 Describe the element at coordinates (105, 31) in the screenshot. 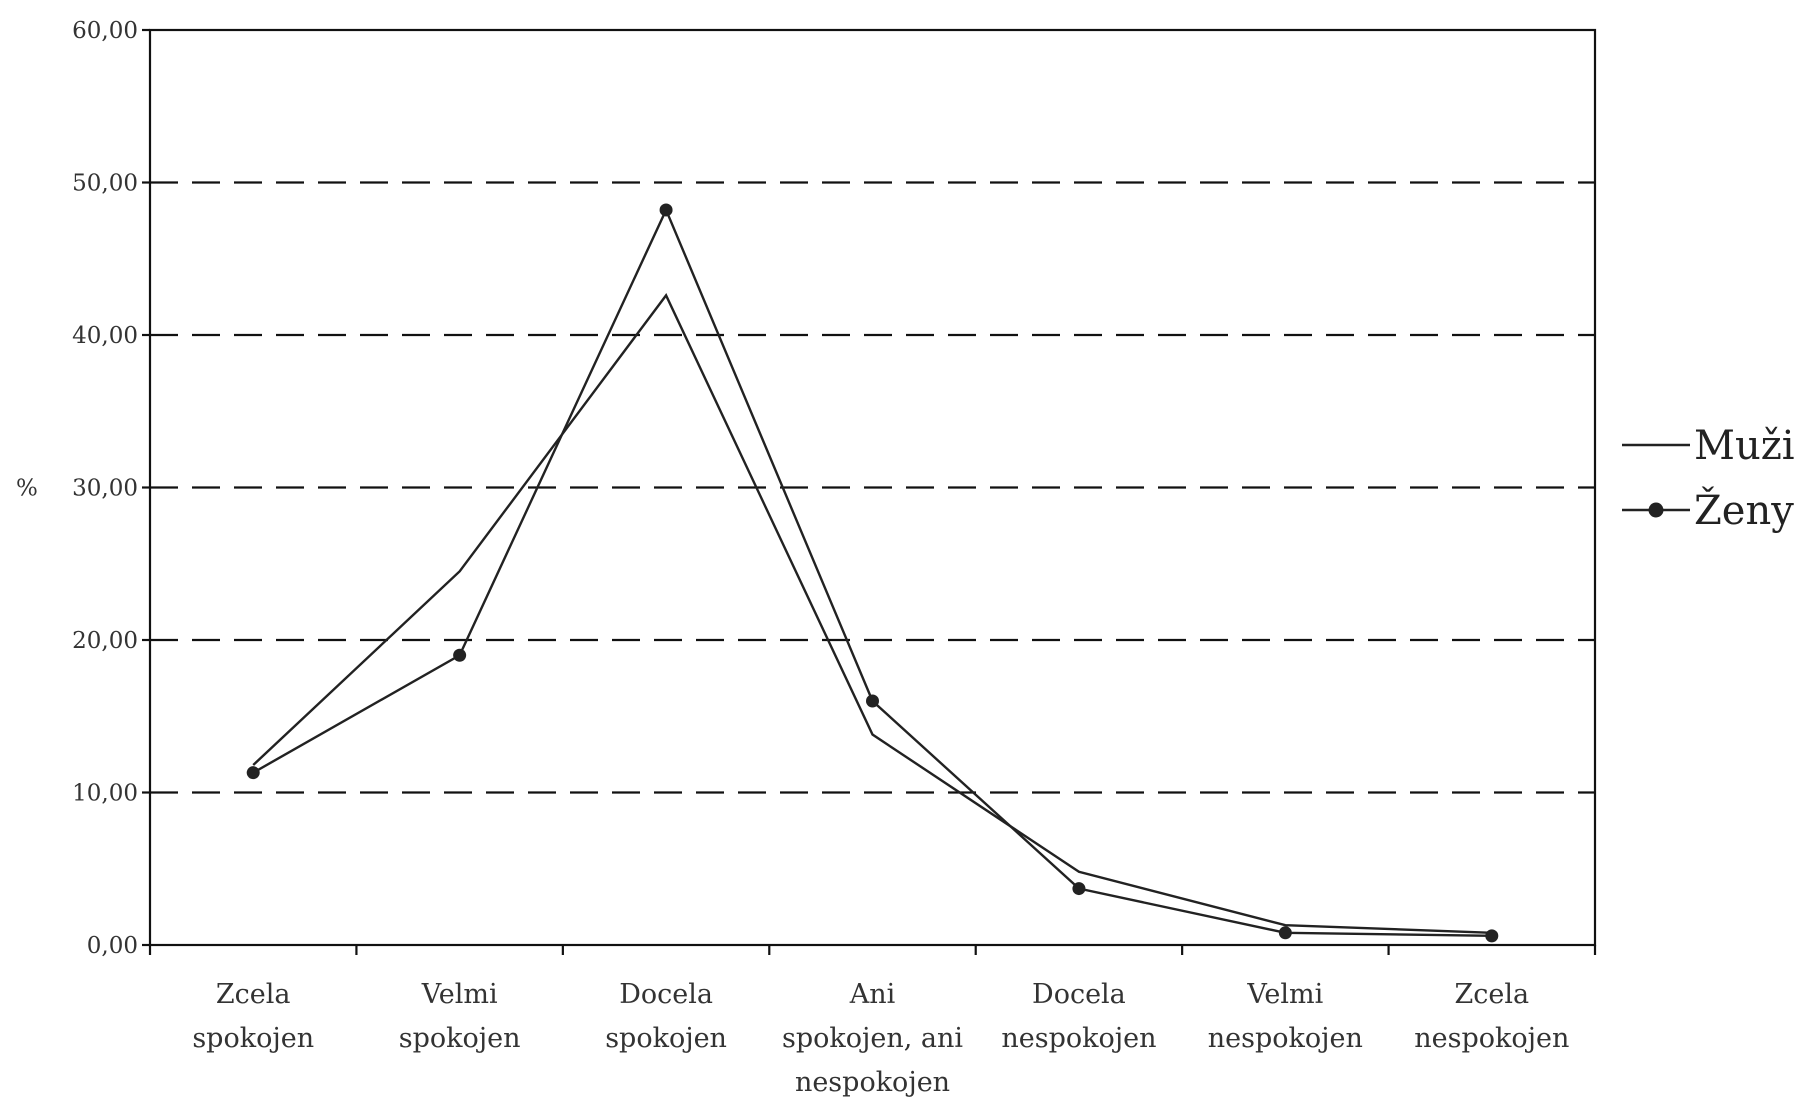

I see `y-tick-label: 60,00` at that location.